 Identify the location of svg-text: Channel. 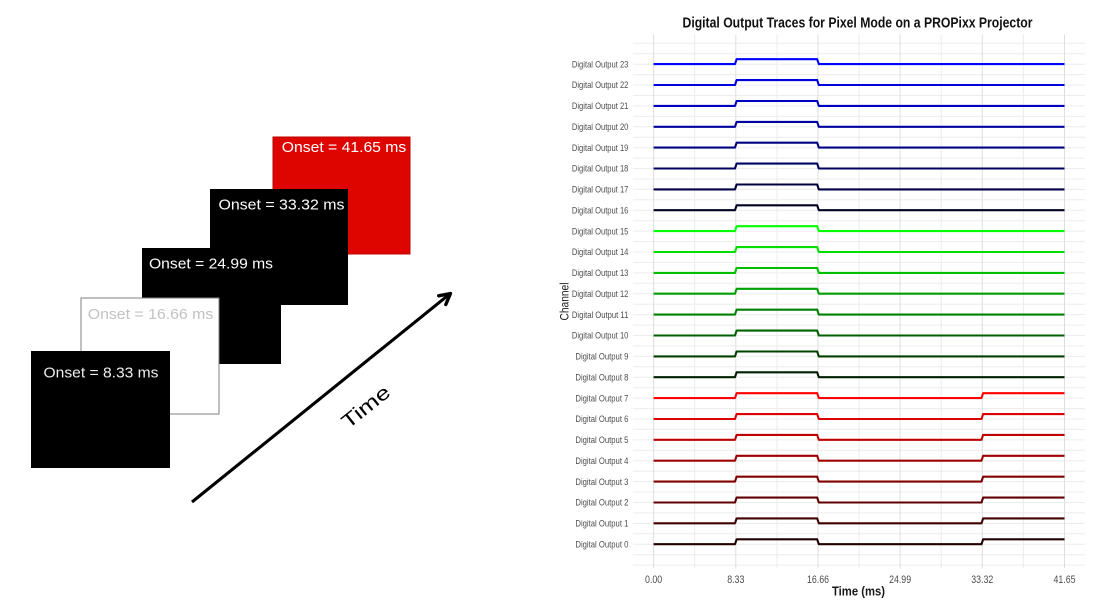
(565, 302).